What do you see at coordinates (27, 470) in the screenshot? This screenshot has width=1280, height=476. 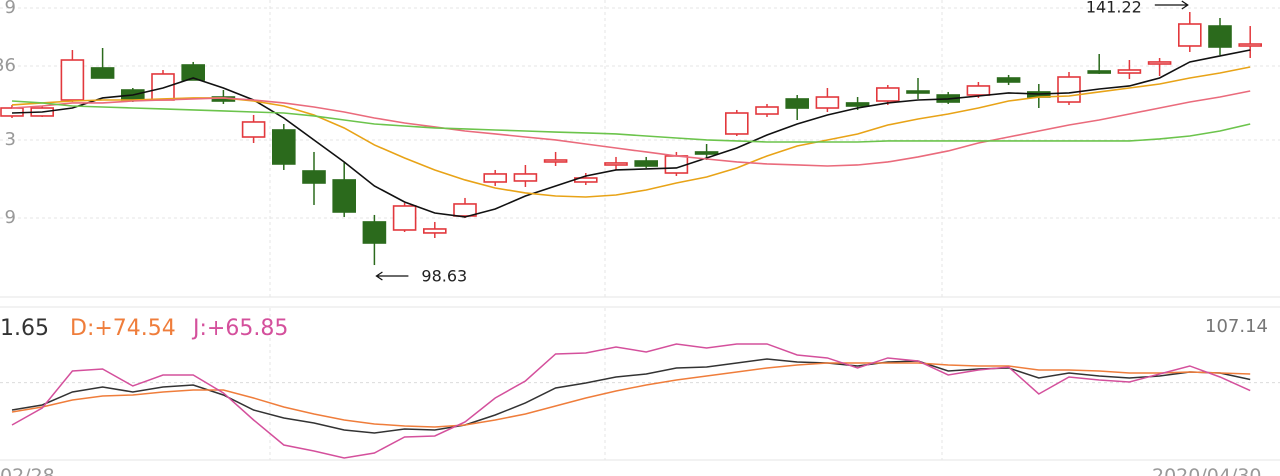 I see `x-tick-label: 02/28` at bounding box center [27, 470].